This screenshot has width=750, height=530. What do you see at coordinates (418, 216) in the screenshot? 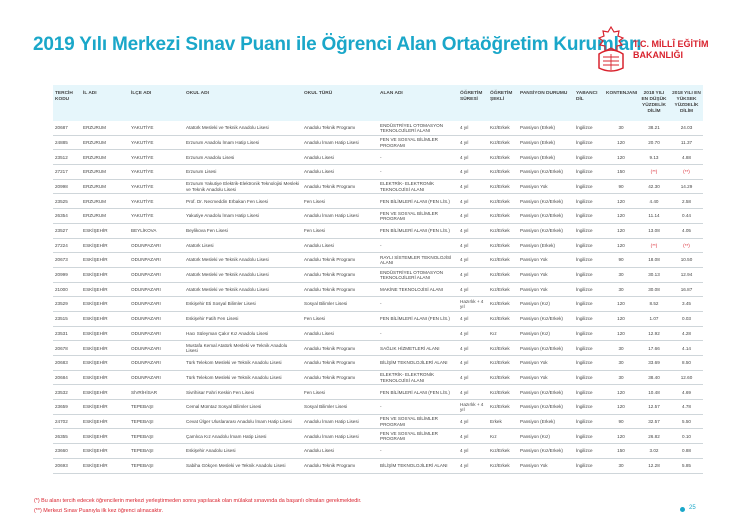
I see `table-cell: FEN VE SOSYAL BİLİMLER PROGRAMI` at bounding box center [418, 216].